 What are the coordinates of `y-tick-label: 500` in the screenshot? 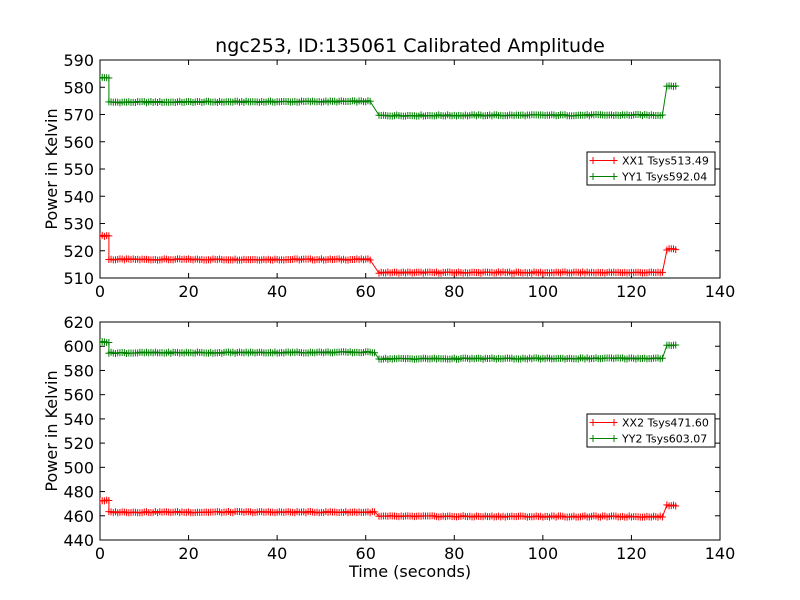 It's located at (78, 467).